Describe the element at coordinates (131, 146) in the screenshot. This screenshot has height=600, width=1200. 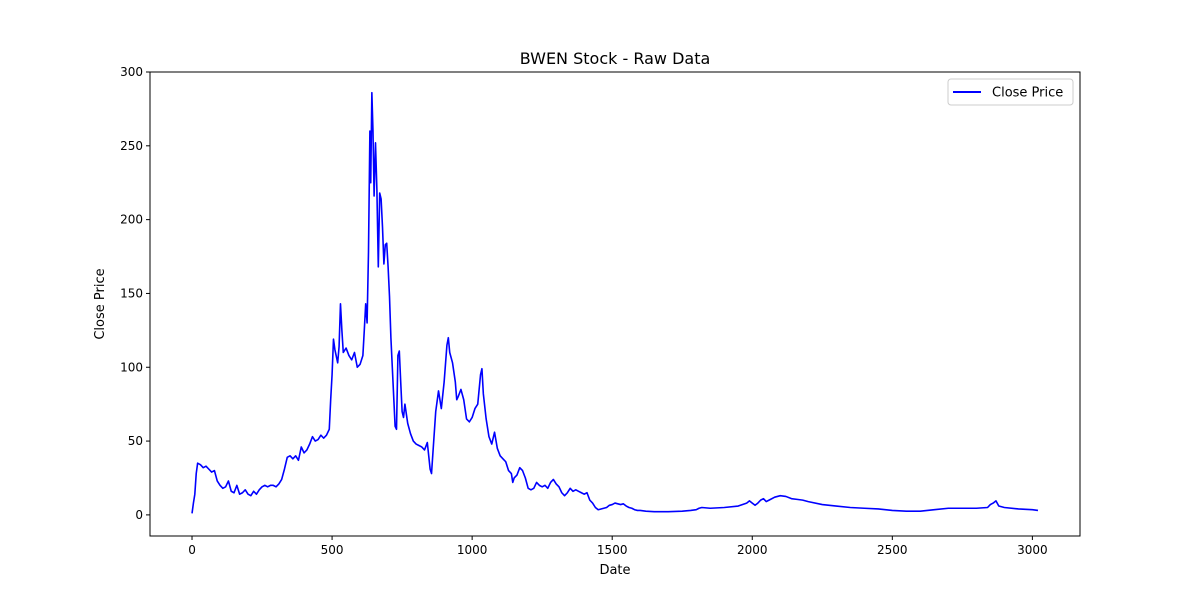
I see `y-tick-label: 250` at that location.